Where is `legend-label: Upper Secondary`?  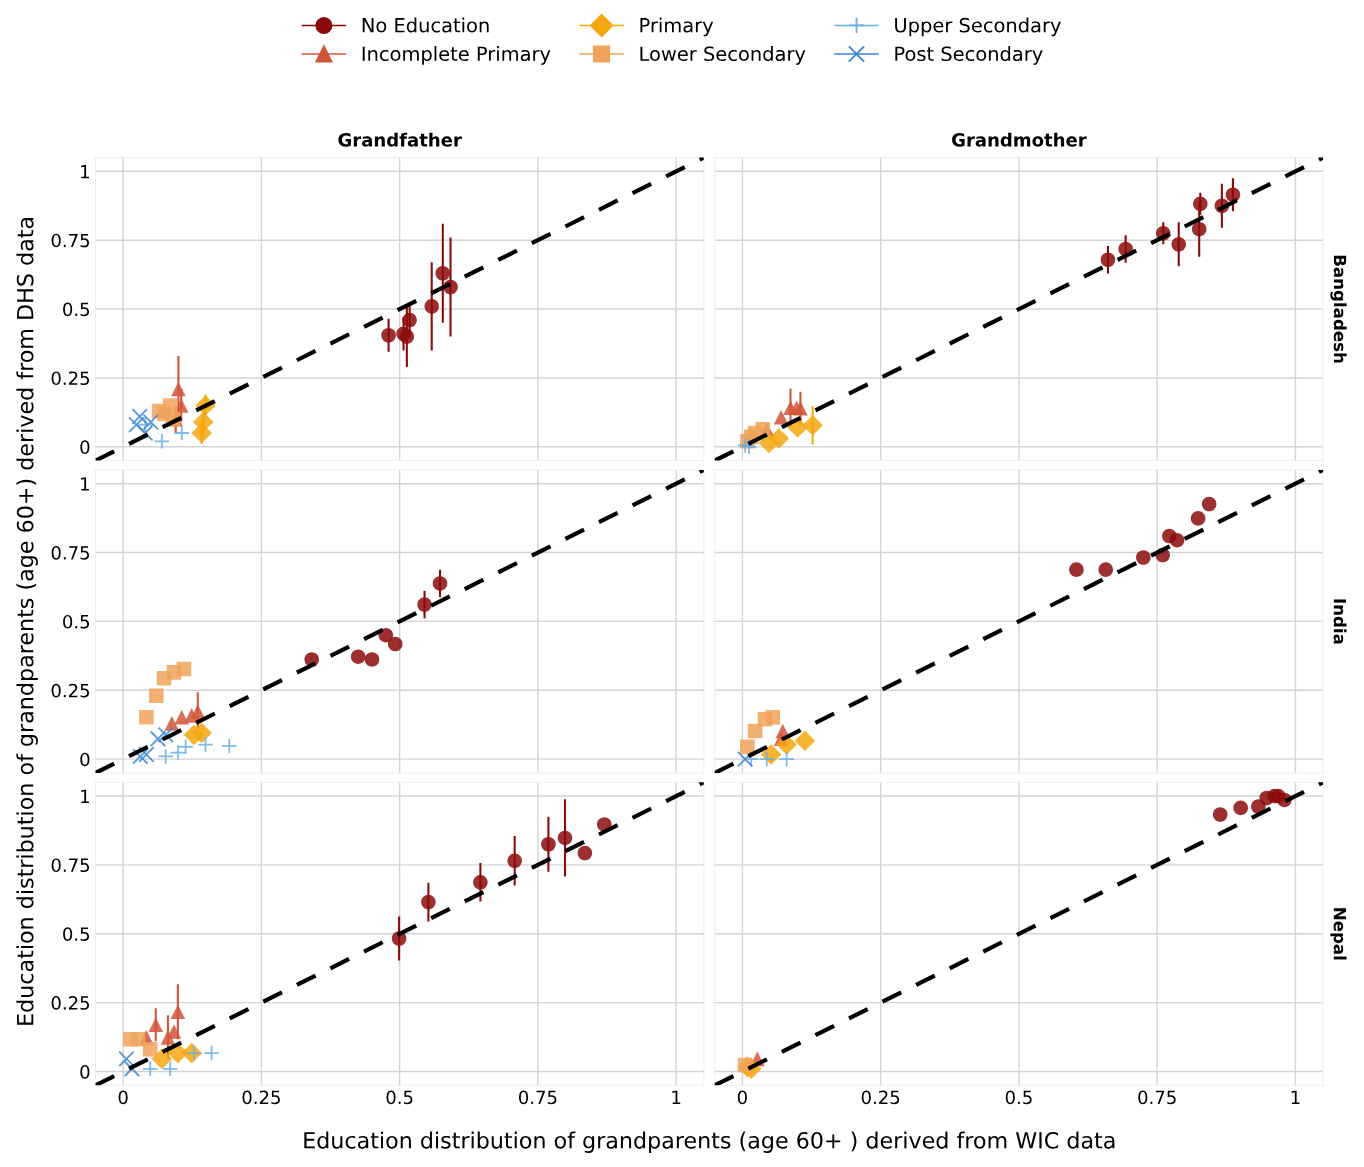
legend-label: Upper Secondary is located at coordinates (978, 27).